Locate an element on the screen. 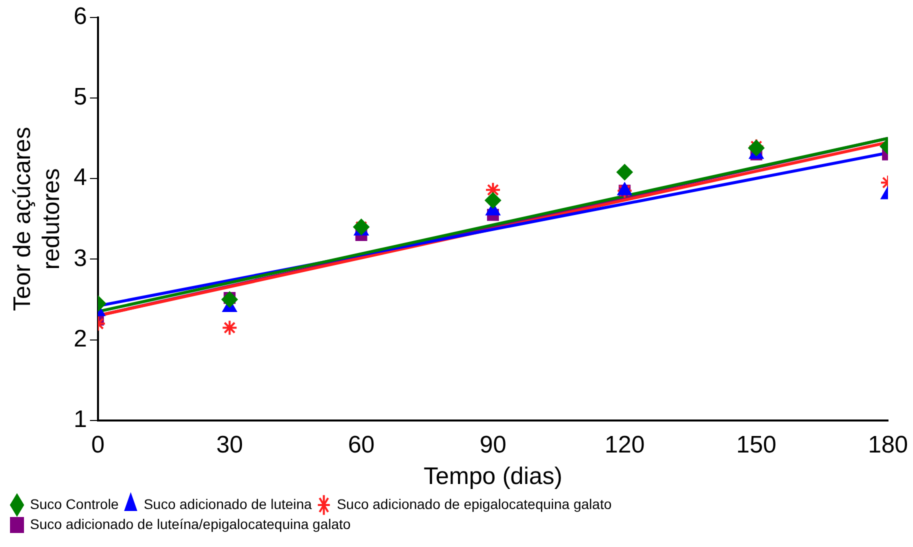 This screenshot has width=913, height=547. x-tick-label: 90 is located at coordinates (493, 444).